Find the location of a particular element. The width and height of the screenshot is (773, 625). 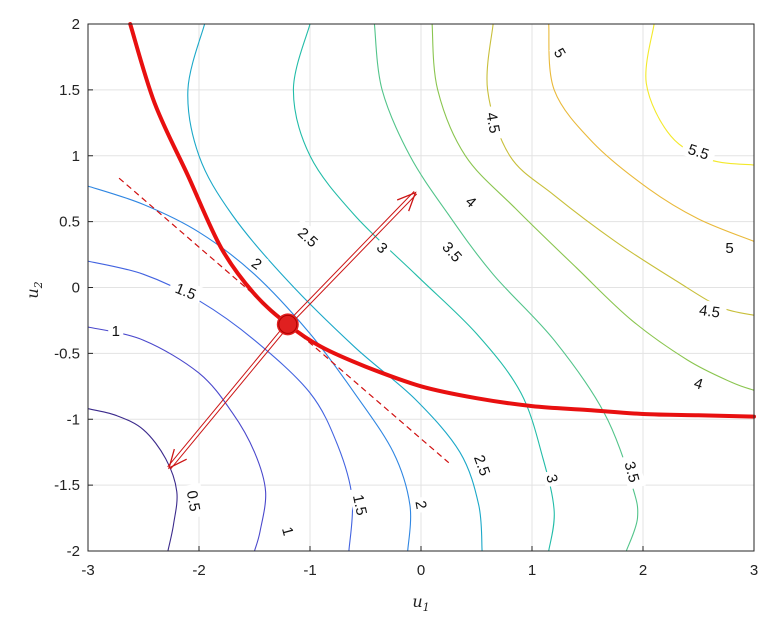

y-tick-label: 0 is located at coordinates (76, 288).